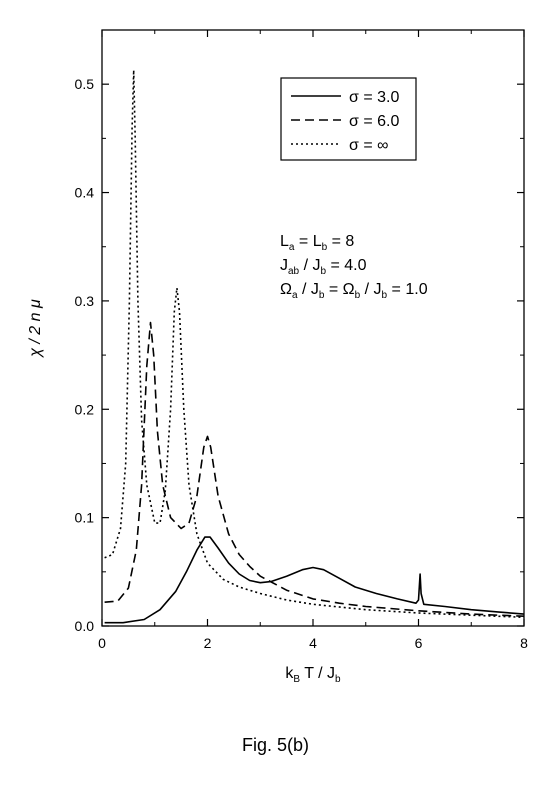  What do you see at coordinates (313, 643) in the screenshot?
I see `x-tick-label: 4` at bounding box center [313, 643].